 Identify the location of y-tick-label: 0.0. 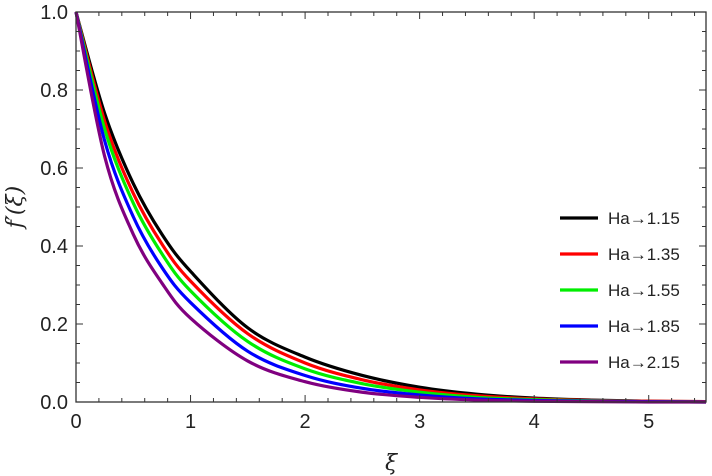
(54, 403).